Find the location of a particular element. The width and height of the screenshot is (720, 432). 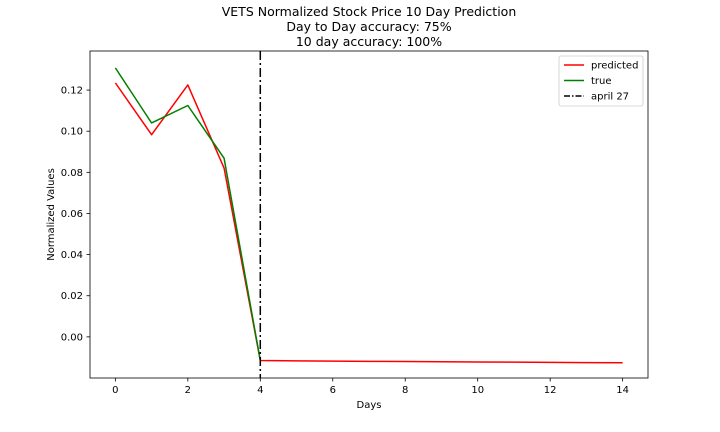

x-tick-label: 10 is located at coordinates (477, 390).